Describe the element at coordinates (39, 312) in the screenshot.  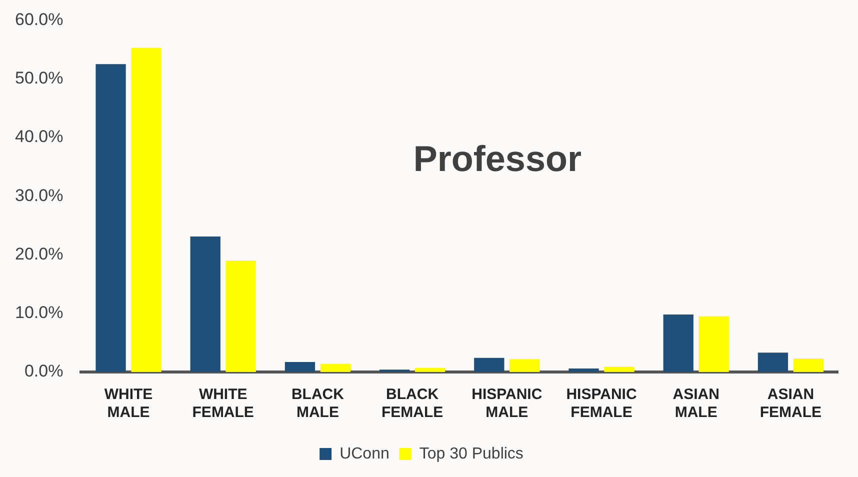
I see `y-tick-label: 10.0%` at that location.